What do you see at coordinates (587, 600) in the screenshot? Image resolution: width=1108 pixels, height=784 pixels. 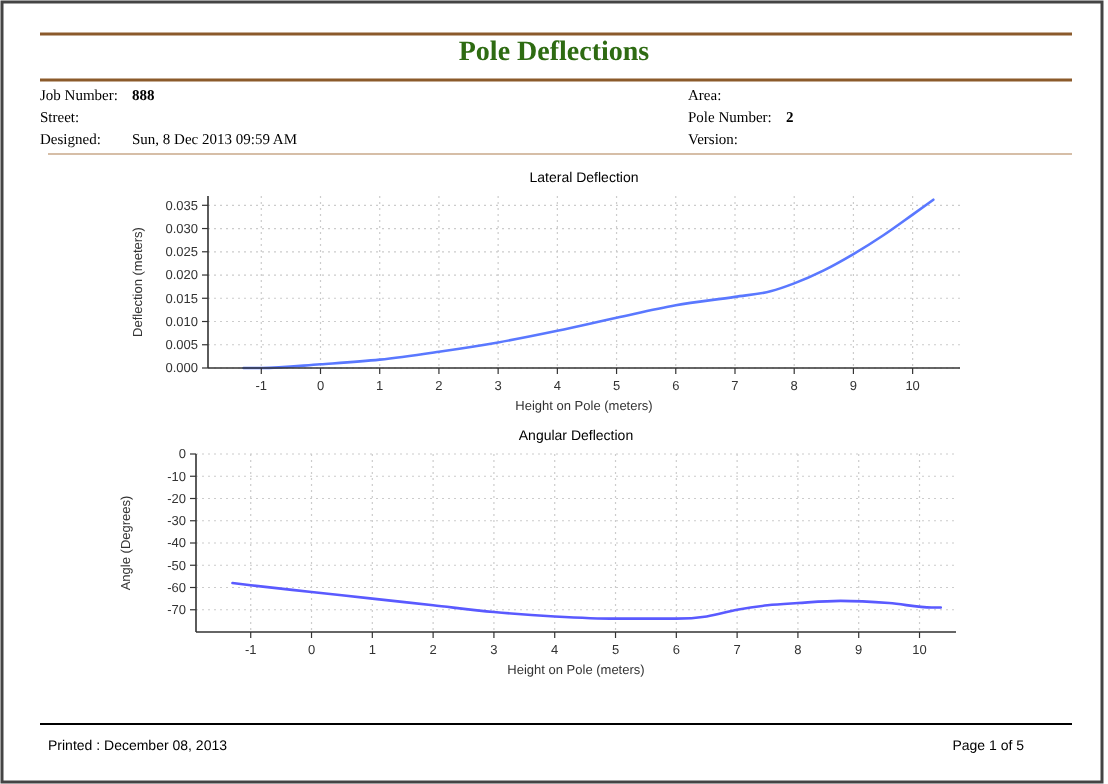 I see `line-series` at bounding box center [587, 600].